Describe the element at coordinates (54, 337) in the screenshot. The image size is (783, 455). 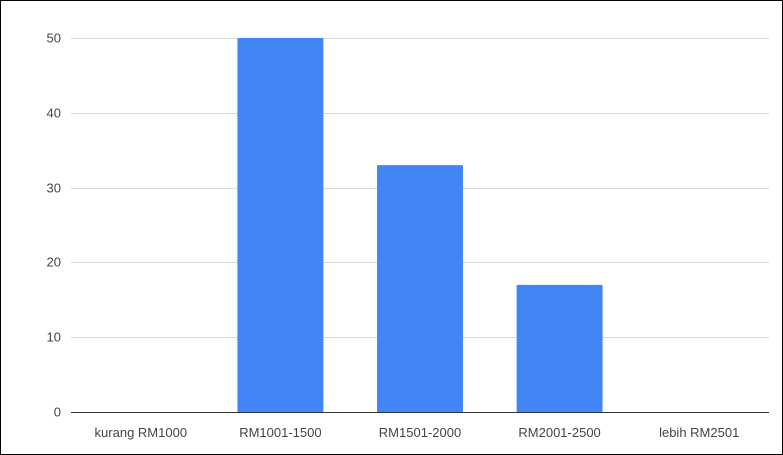
I see `y-tick-label: 10` at that location.